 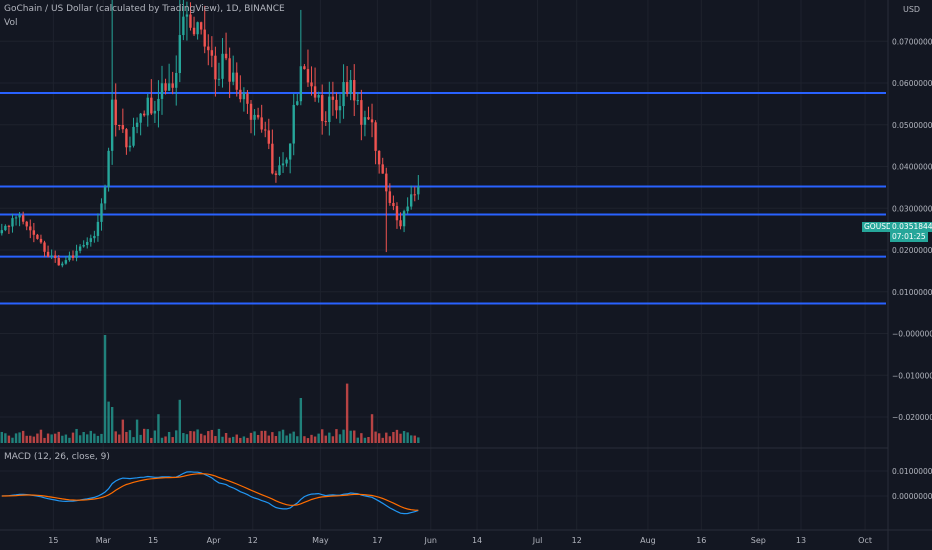 I want to click on time-tick-label: Jun, so click(x=431, y=540).